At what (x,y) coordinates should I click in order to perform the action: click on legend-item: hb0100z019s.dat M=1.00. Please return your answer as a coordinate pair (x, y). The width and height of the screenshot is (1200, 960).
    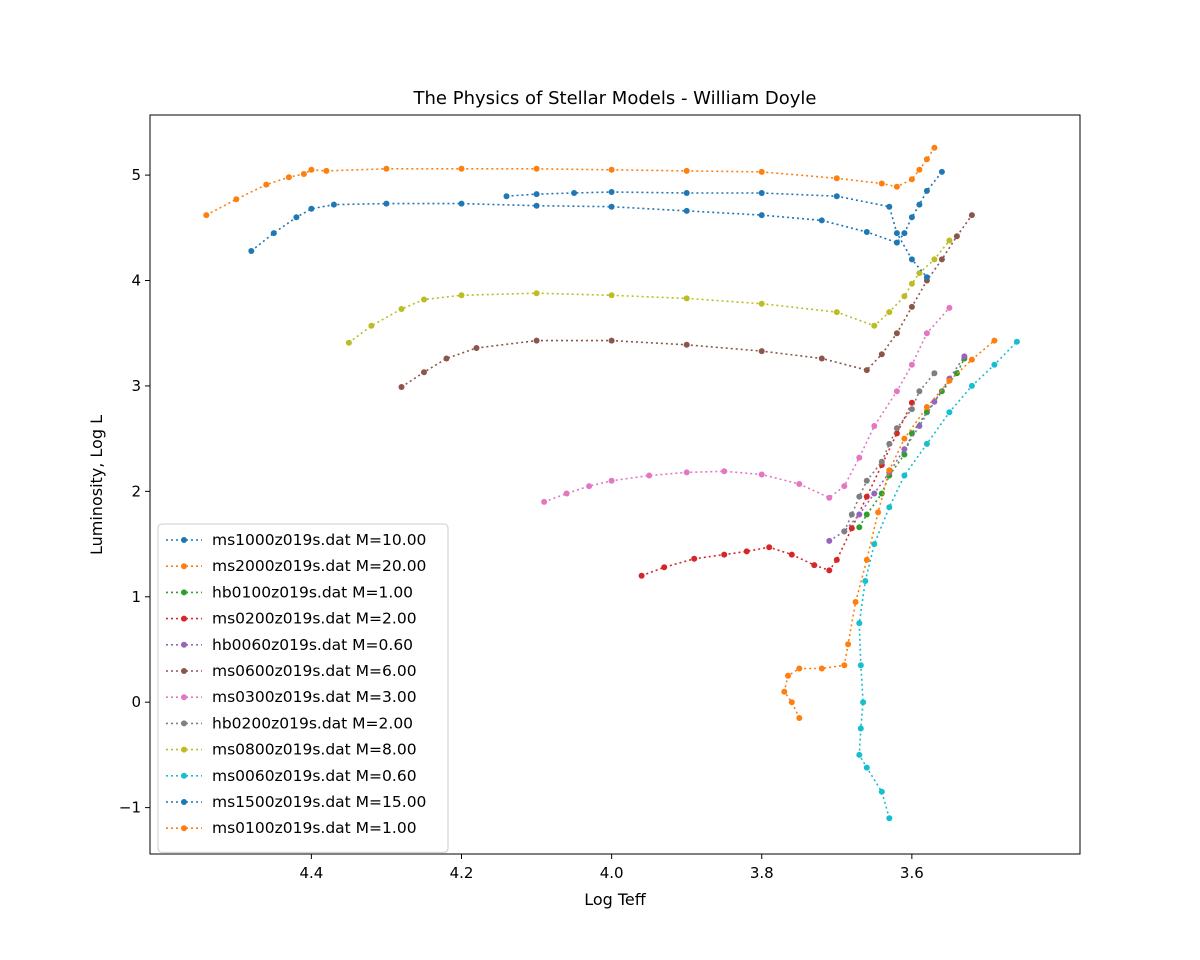
    Looking at the image, I should click on (289, 592).